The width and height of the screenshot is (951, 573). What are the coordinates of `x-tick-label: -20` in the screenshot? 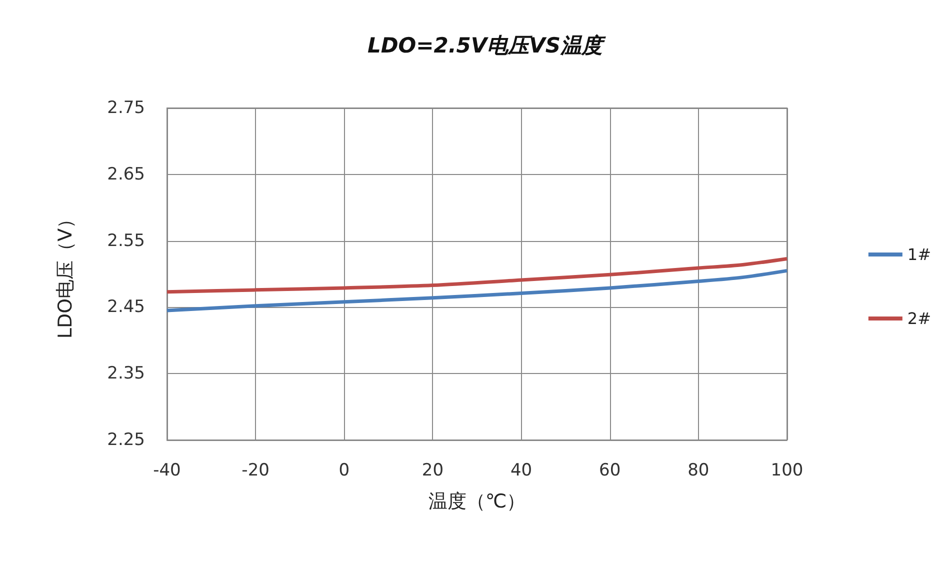 It's located at (256, 470).